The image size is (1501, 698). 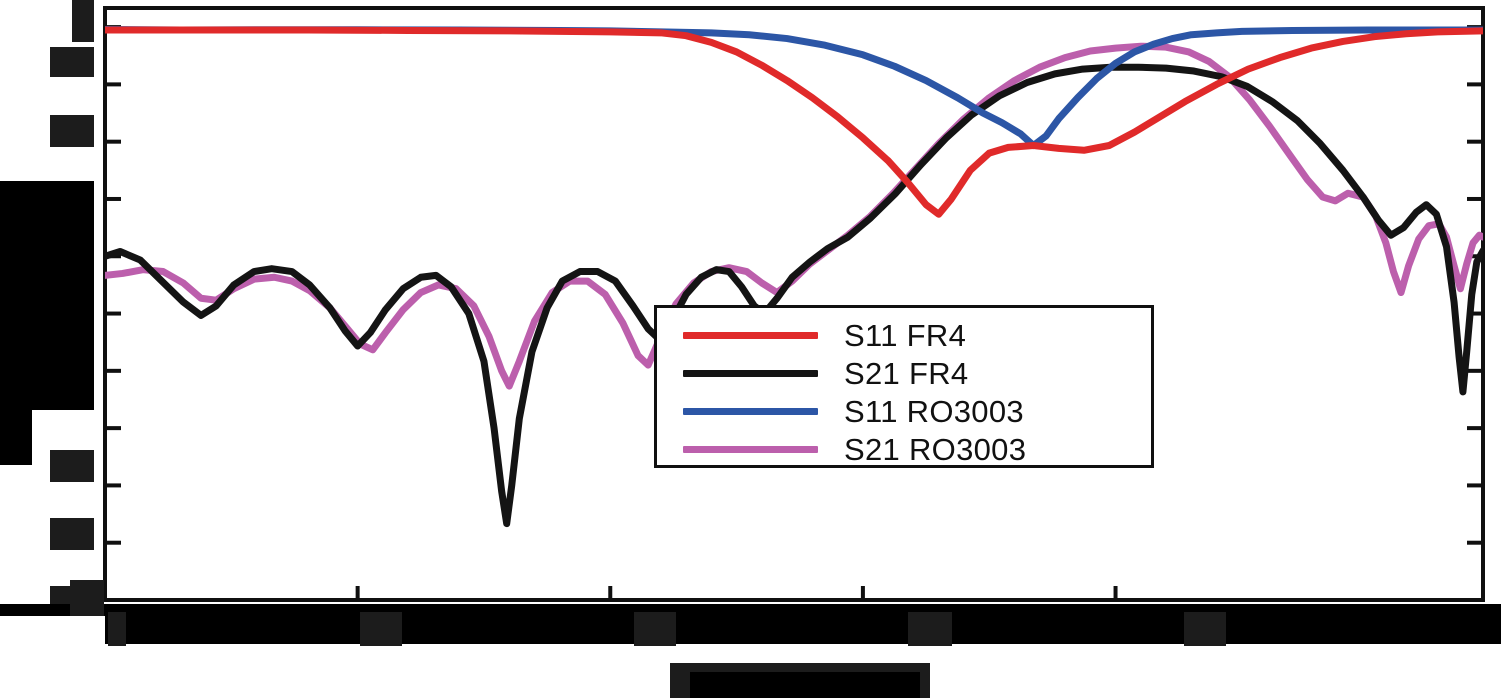 I want to click on legend-label-s21-fr4: S21 FR4, so click(x=906, y=373).